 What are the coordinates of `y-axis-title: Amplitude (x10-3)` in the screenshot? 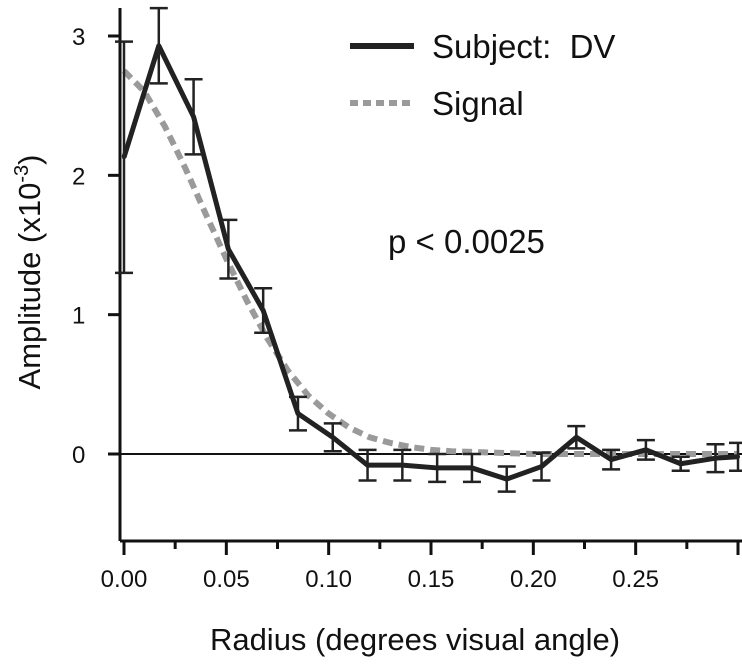 It's located at (29, 272).